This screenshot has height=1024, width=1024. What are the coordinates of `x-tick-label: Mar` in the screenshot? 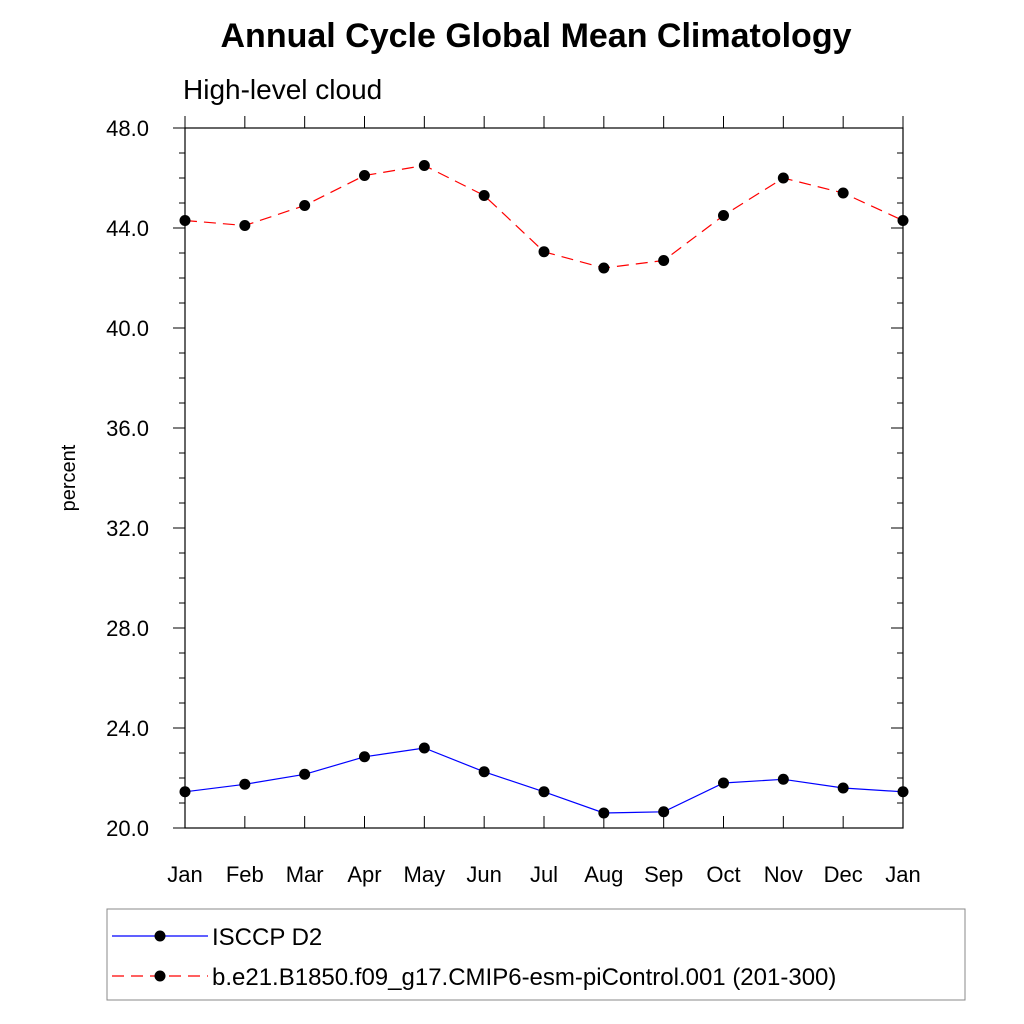 It's located at (305, 874).